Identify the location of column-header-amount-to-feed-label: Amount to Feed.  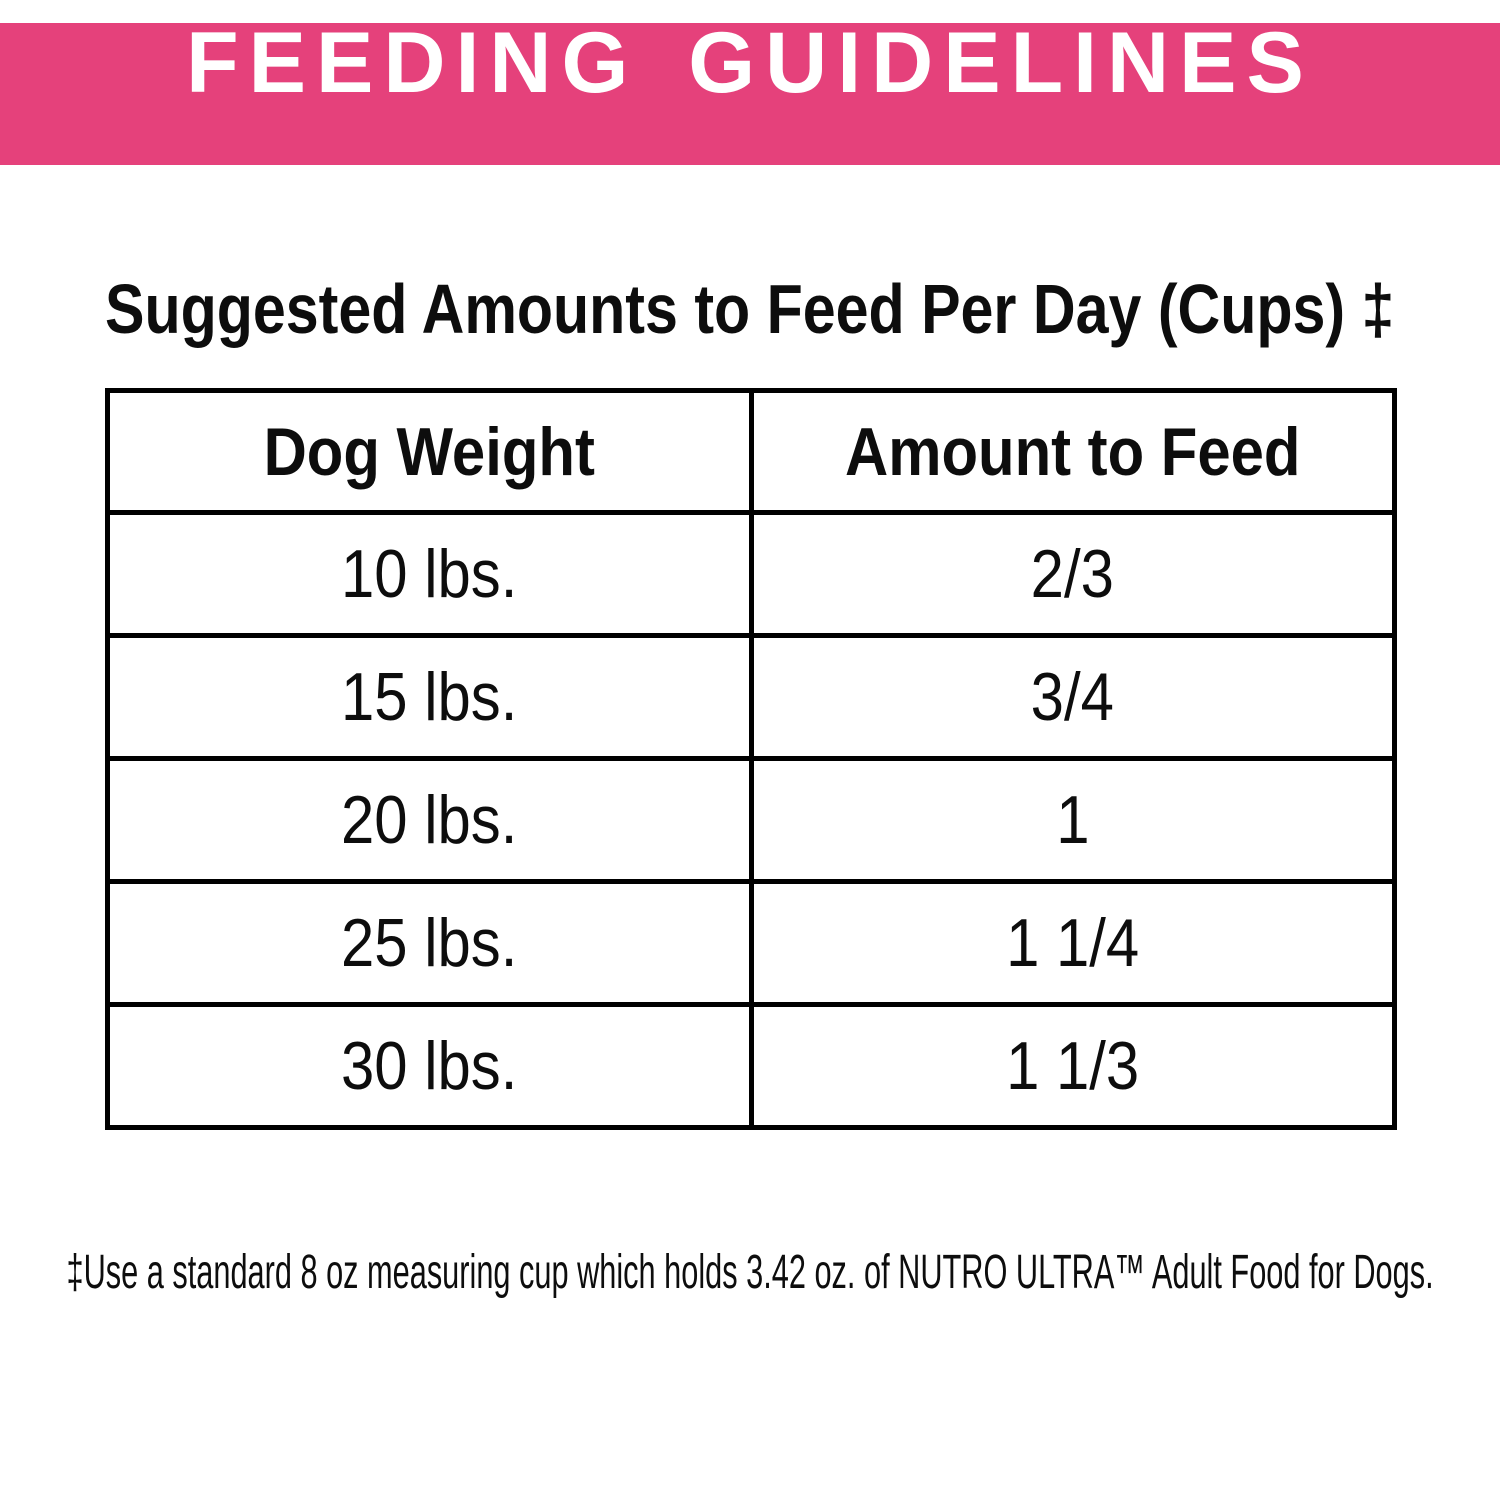
(1073, 451).